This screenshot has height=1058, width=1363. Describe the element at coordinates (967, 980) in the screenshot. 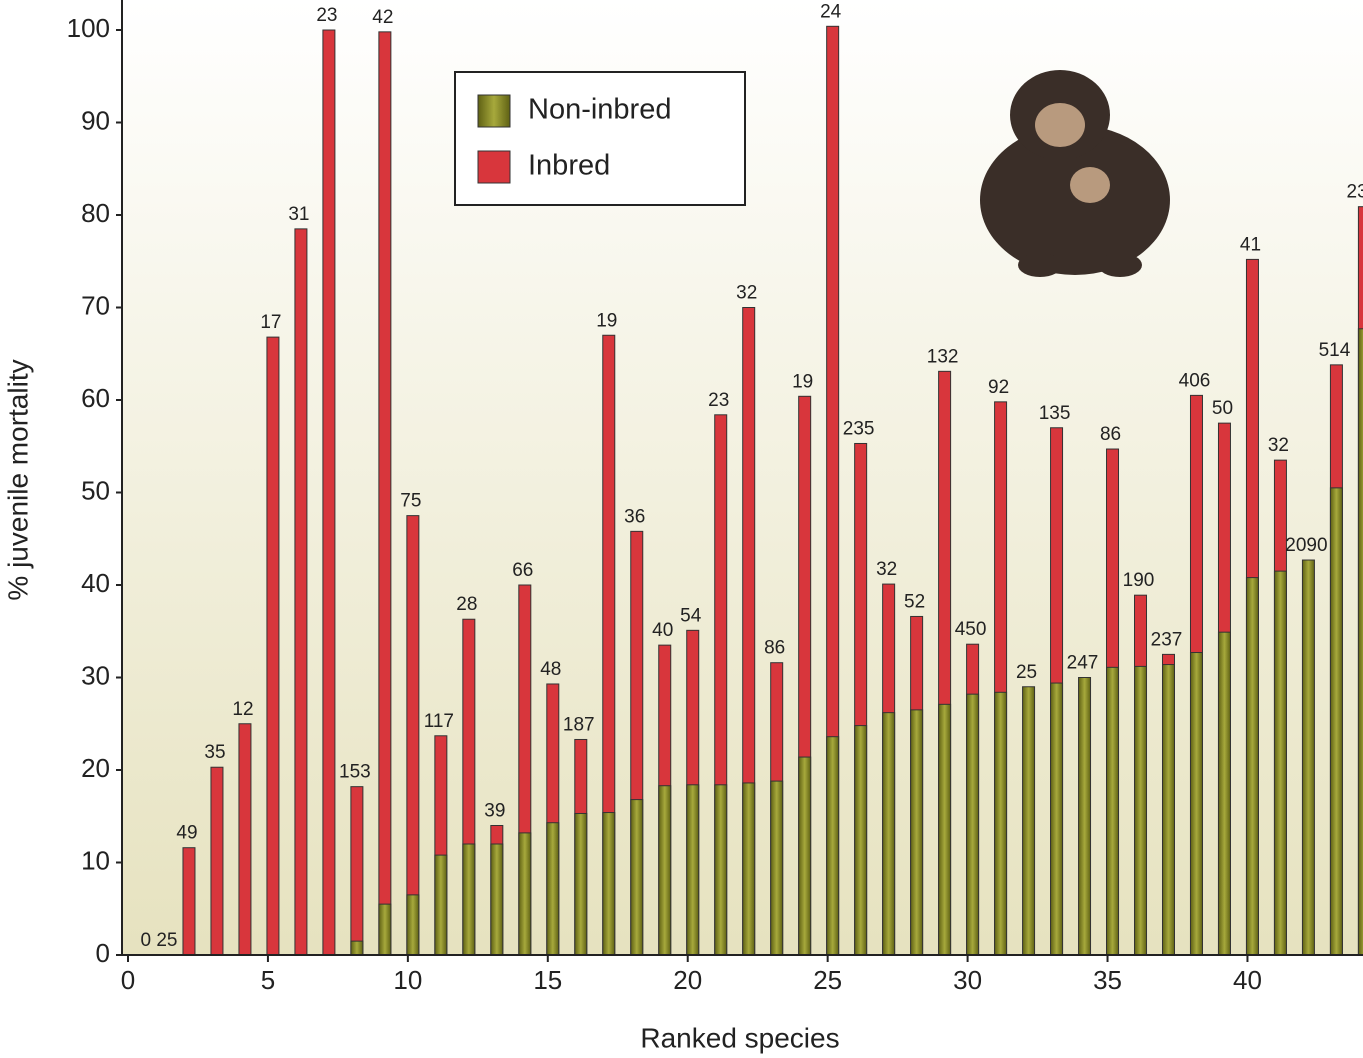

I see `x-tick-label: 30` at that location.